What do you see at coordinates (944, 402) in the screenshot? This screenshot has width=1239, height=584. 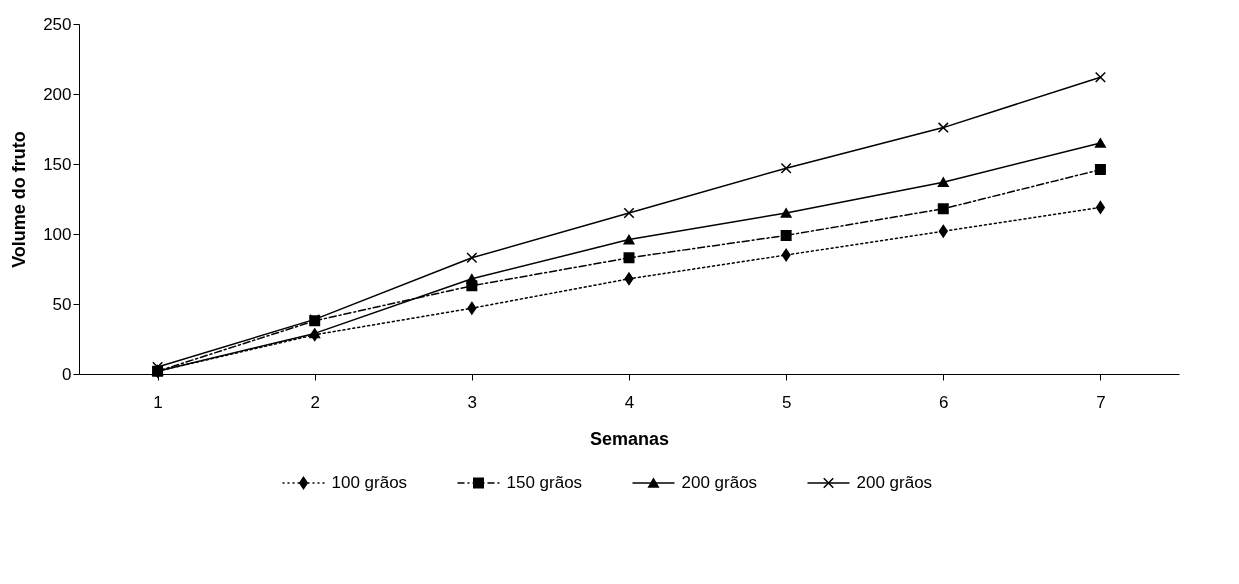 I see `x-tick-label: 6` at bounding box center [944, 402].